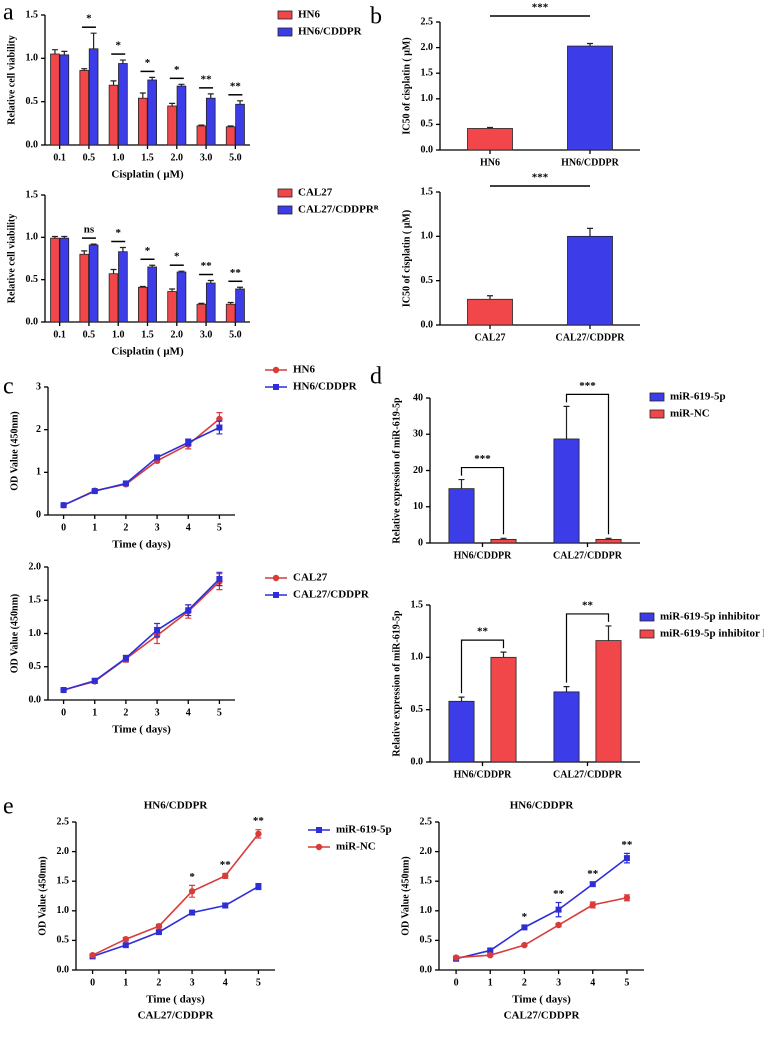  Describe the element at coordinates (125, 527) in the screenshot. I see `x-tick-label: 2` at that location.